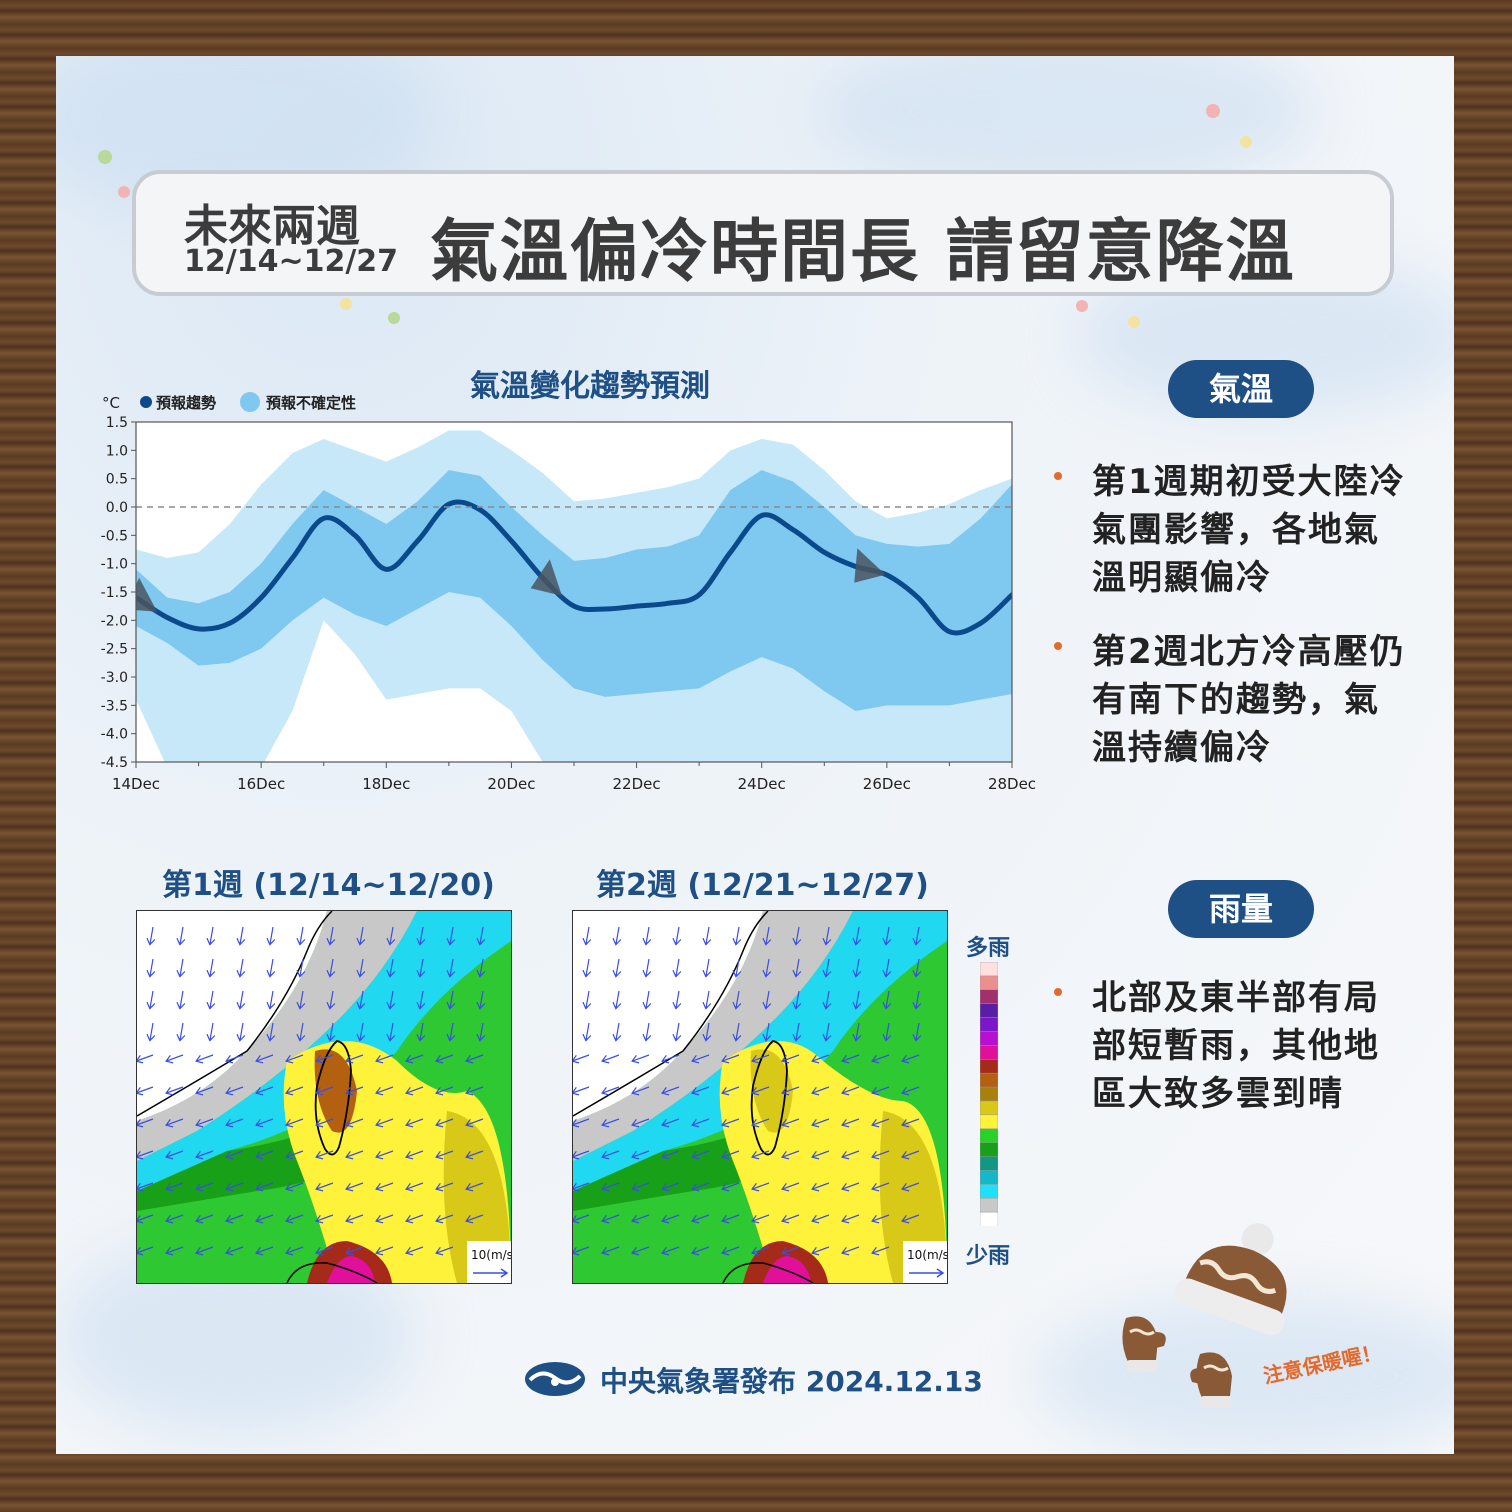 The width and height of the screenshot is (1512, 1512). What do you see at coordinates (791, 1381) in the screenshot?
I see `footer-publisher: 中央氣象署發布 2024.12.13` at bounding box center [791, 1381].